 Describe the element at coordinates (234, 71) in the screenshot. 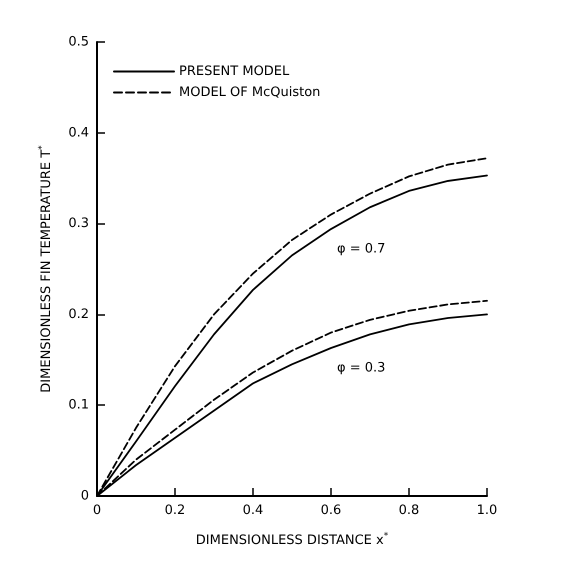

I see `legend-label: PRESENT MODEL` at that location.